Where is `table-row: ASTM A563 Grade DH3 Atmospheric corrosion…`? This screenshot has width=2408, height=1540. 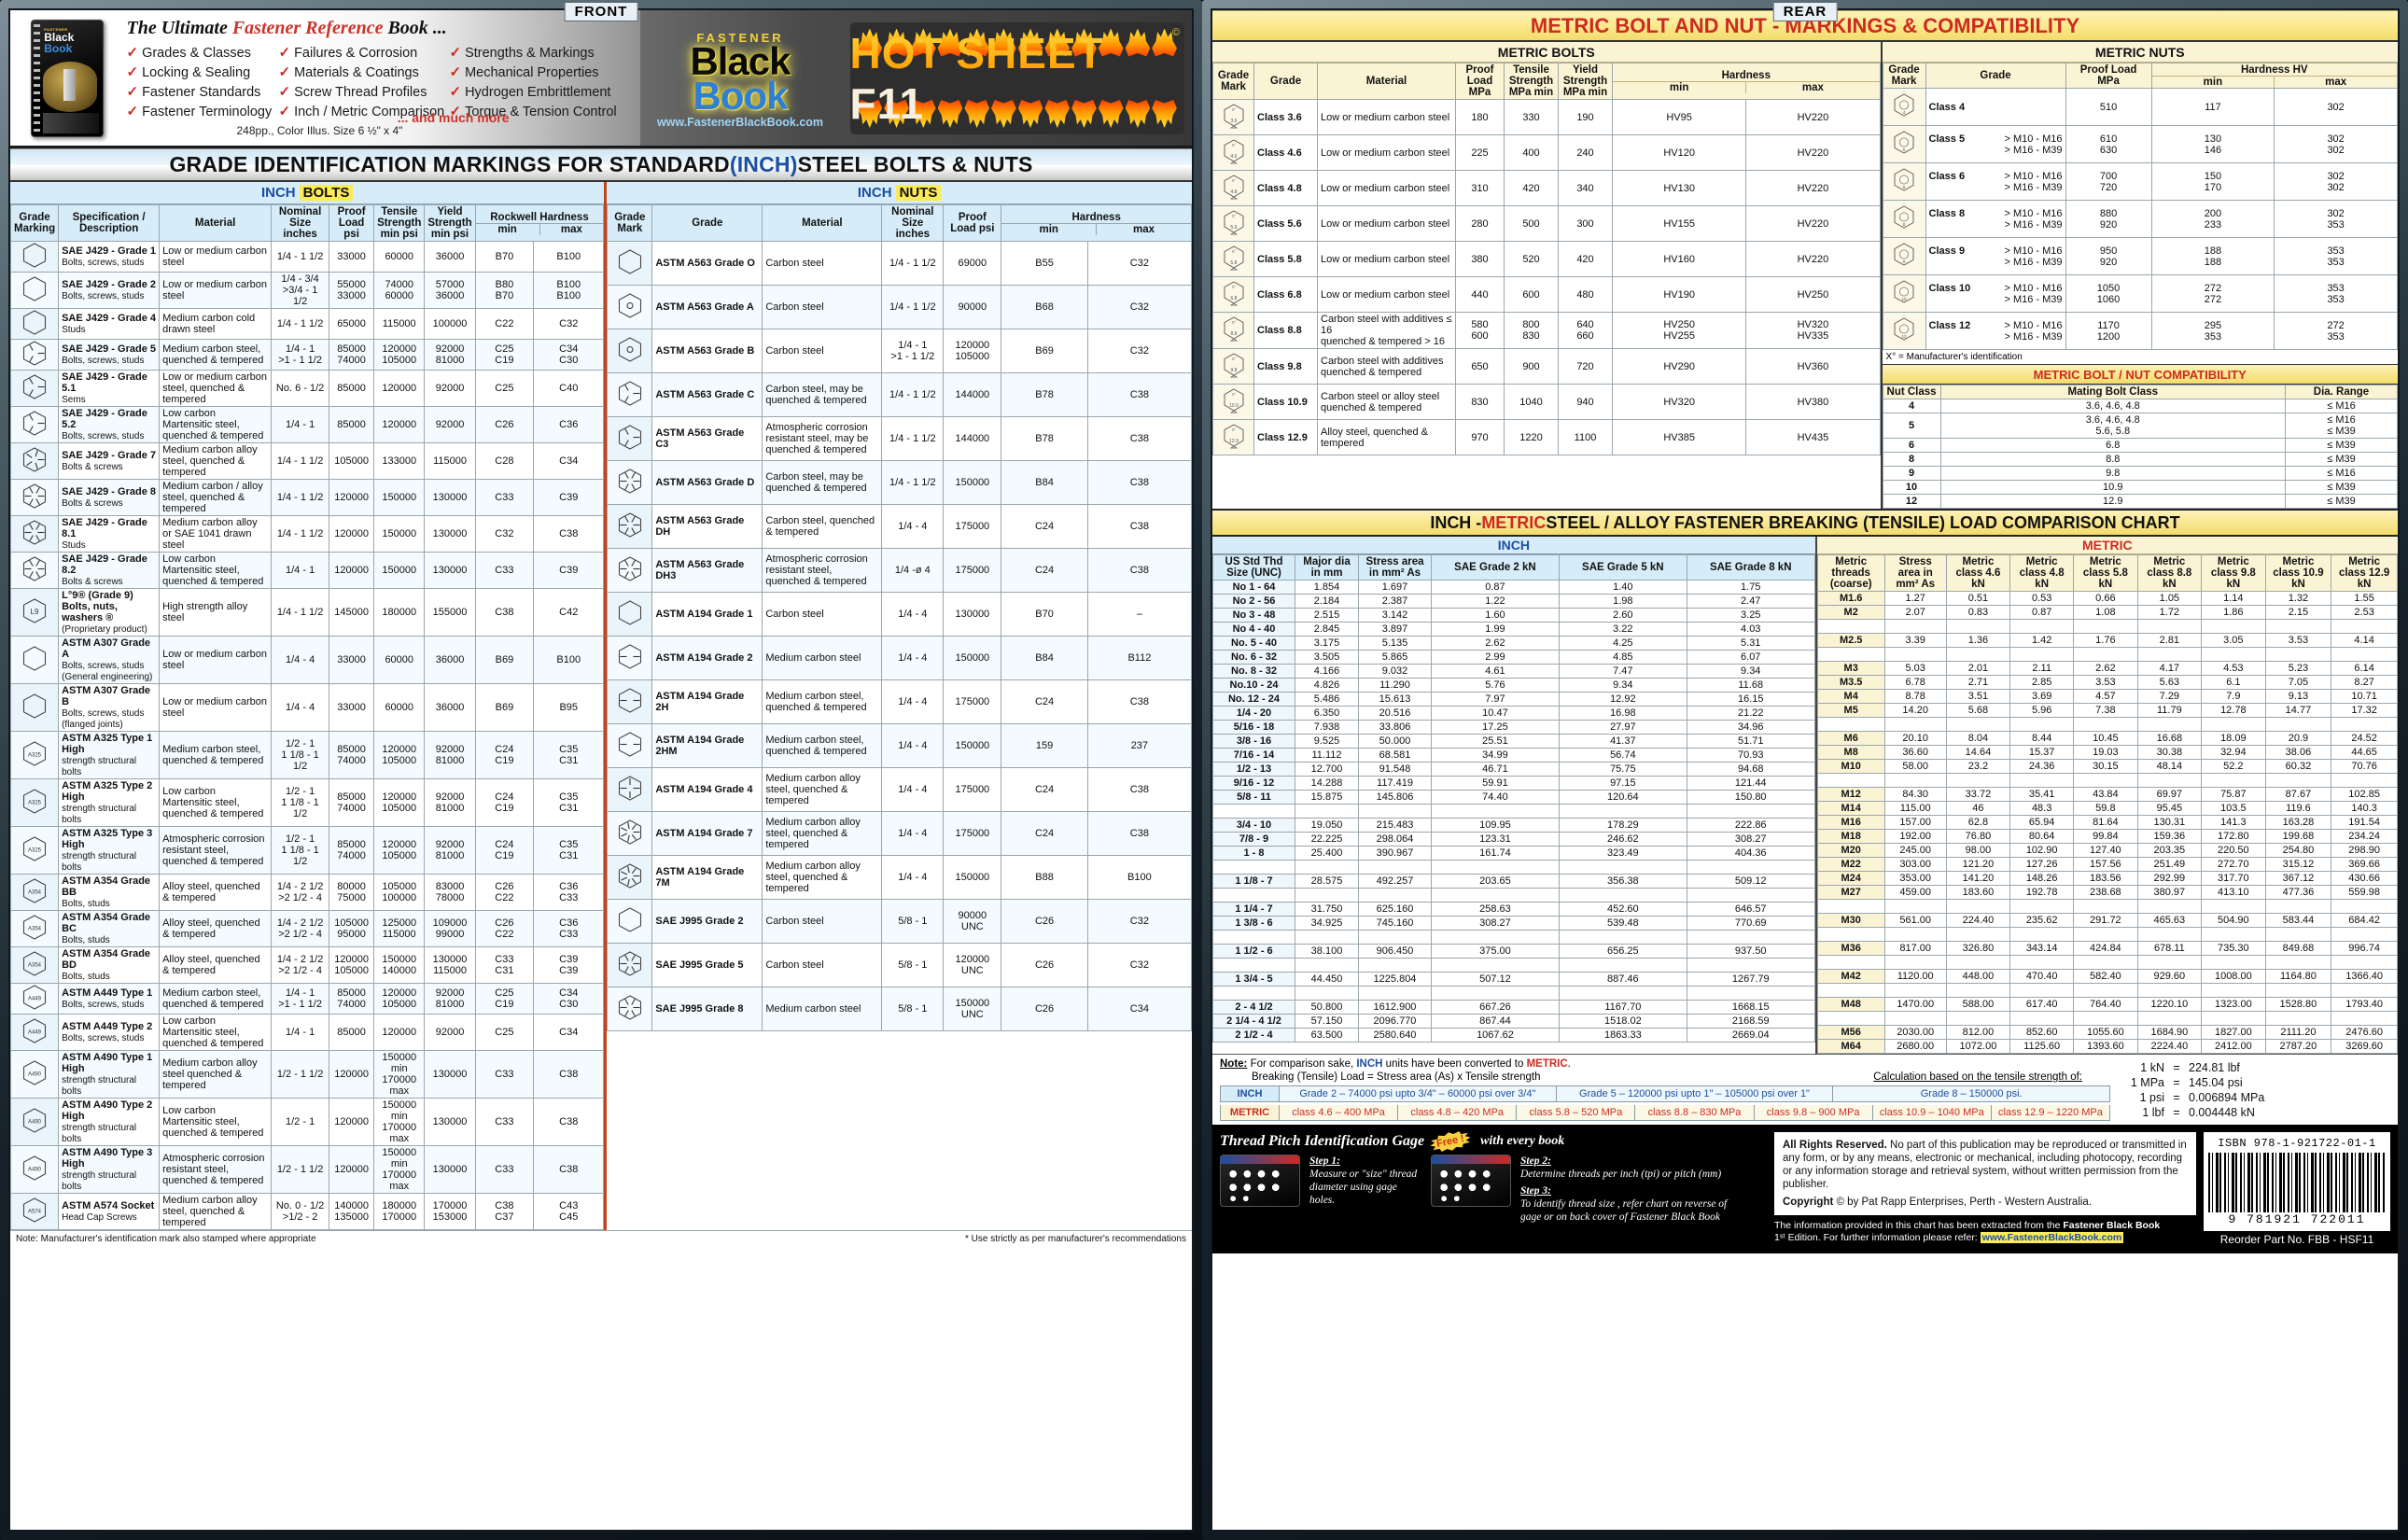 table-row: ASTM A563 Grade DH3 Atmospheric corrosion… is located at coordinates (899, 570).